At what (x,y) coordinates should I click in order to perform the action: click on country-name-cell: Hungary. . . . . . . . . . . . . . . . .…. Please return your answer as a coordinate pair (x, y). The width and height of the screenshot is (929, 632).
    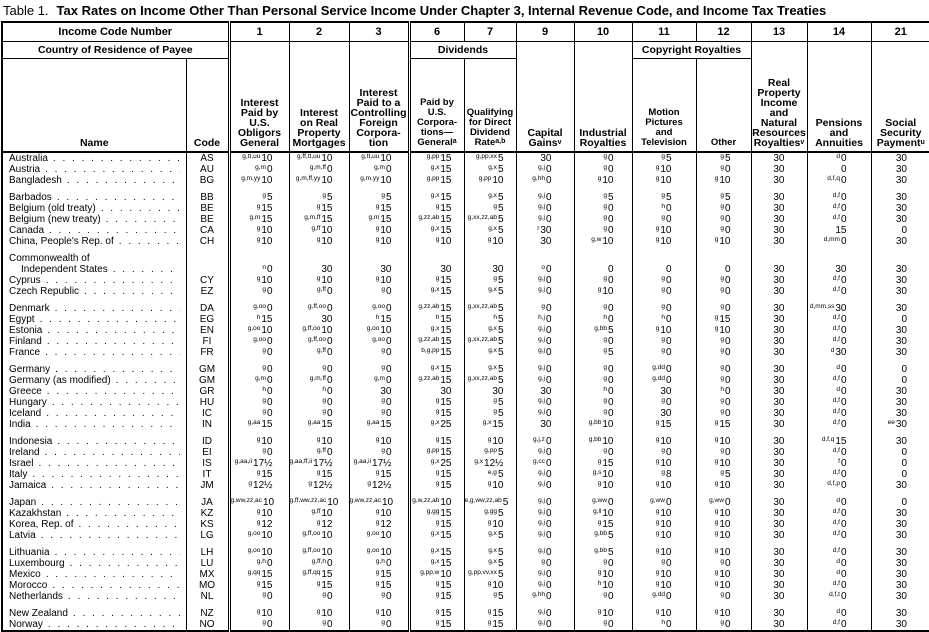
    Looking at the image, I should click on (94, 402).